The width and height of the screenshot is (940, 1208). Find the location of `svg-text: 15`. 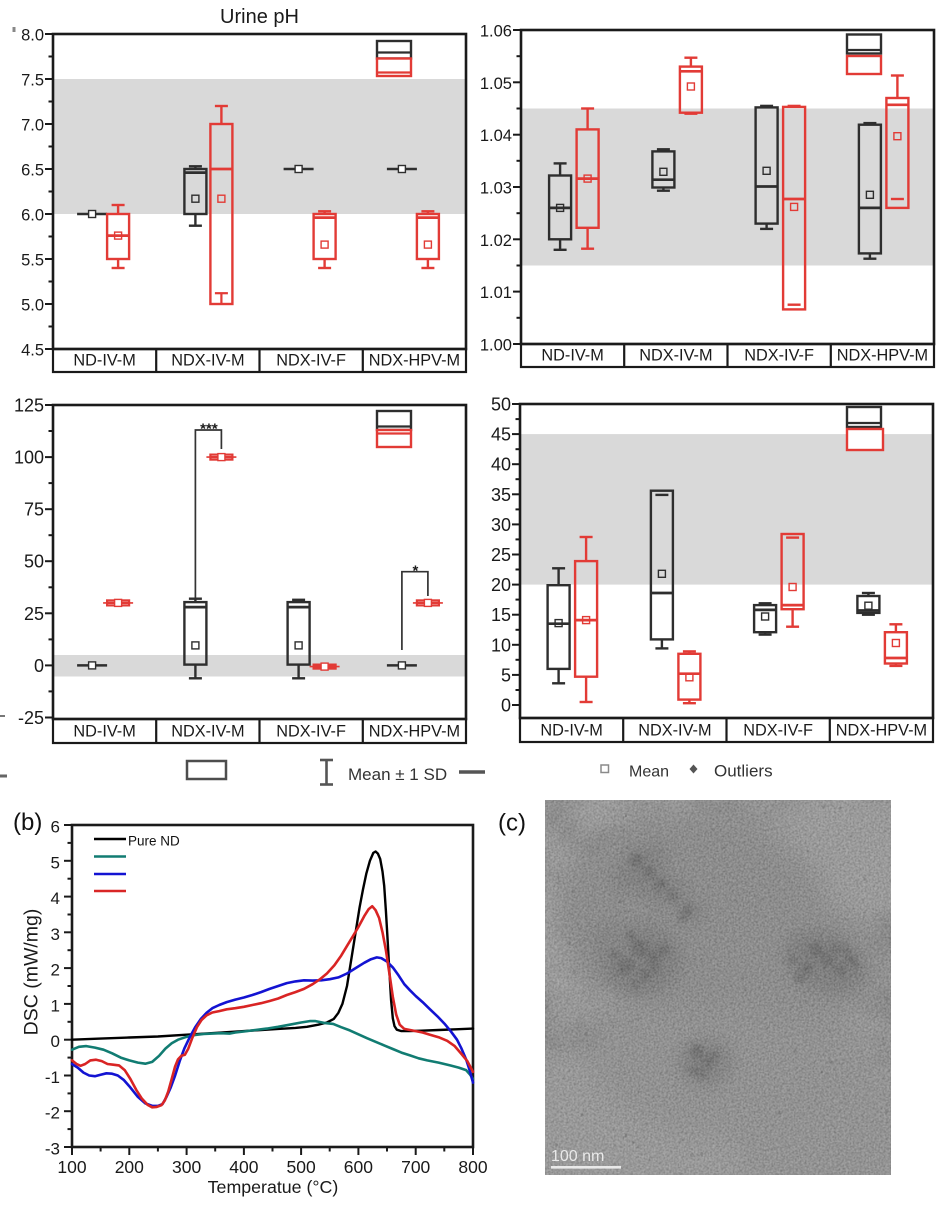

svg-text: 15 is located at coordinates (501, 615).